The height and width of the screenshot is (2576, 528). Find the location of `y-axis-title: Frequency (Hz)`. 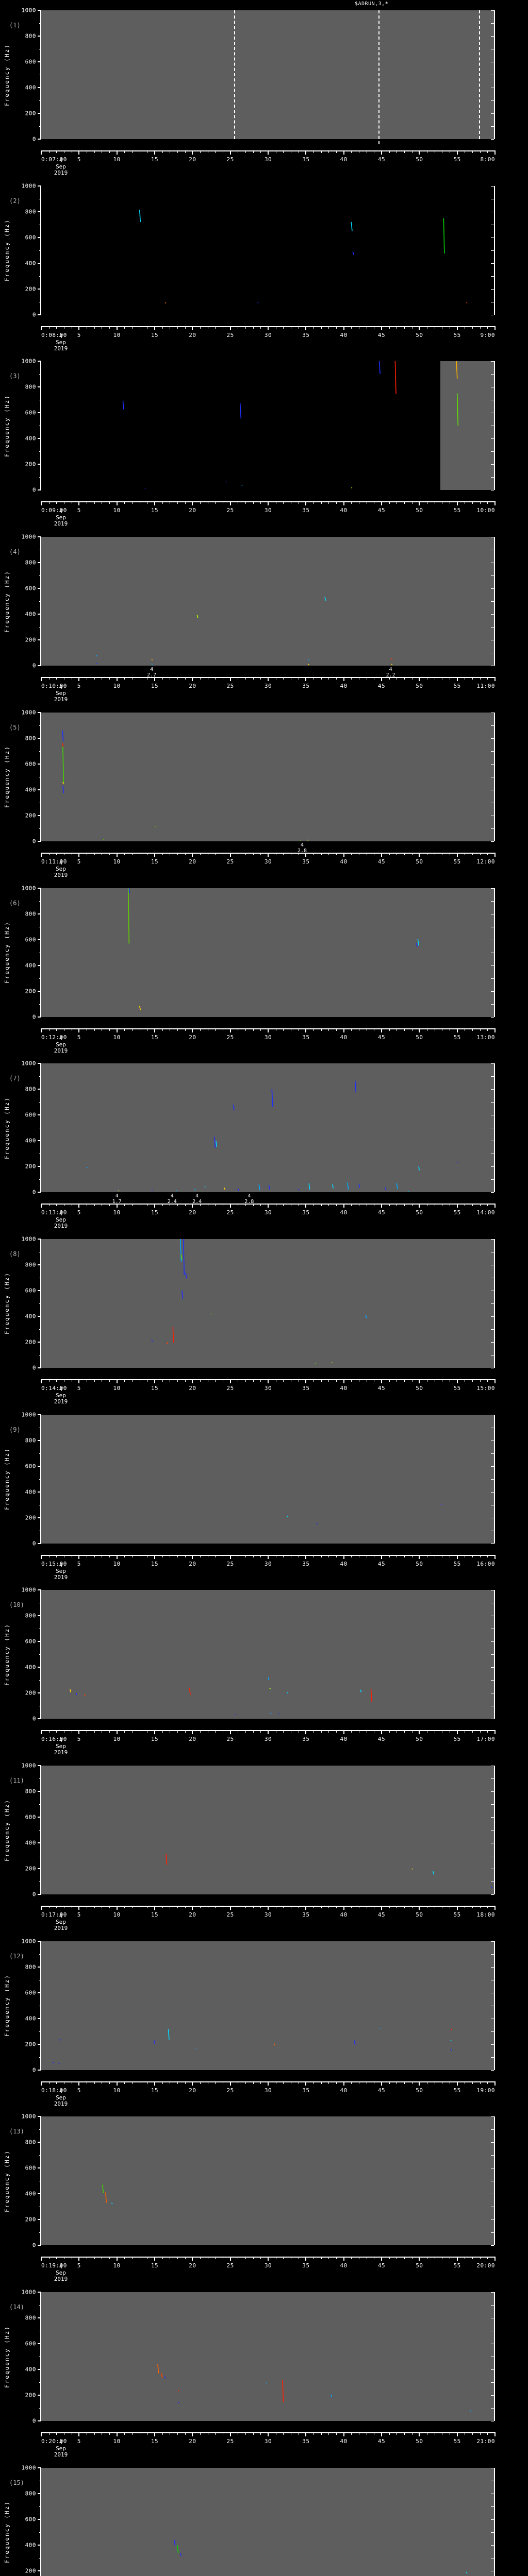

y-axis-title: Frequency (Hz) is located at coordinates (6, 1127).